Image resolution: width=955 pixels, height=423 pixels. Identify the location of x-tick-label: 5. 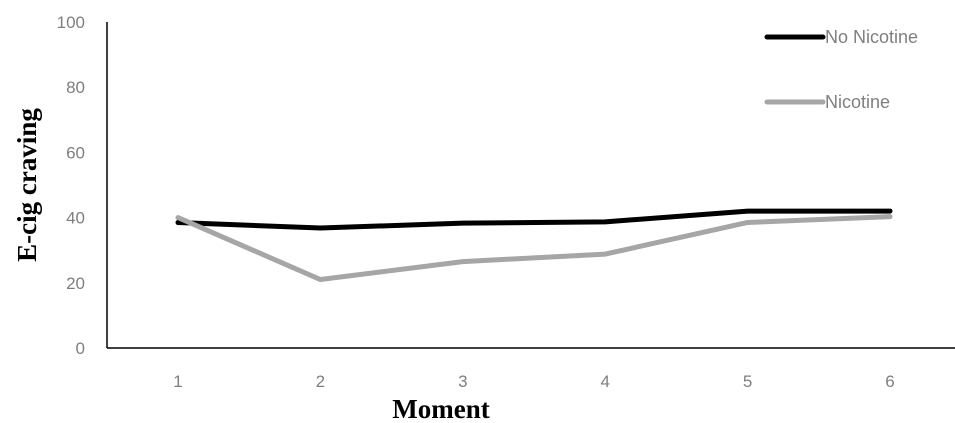
(747, 381).